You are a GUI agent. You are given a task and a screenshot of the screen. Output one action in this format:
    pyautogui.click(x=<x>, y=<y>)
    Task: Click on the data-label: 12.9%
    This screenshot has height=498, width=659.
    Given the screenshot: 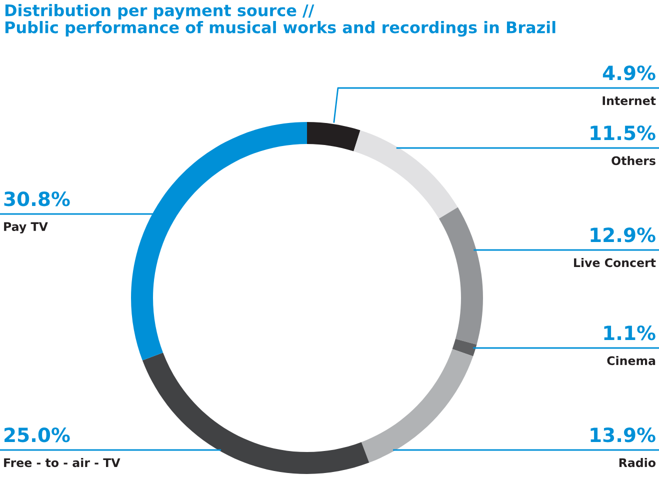 What is the action you would take?
    pyautogui.click(x=623, y=235)
    